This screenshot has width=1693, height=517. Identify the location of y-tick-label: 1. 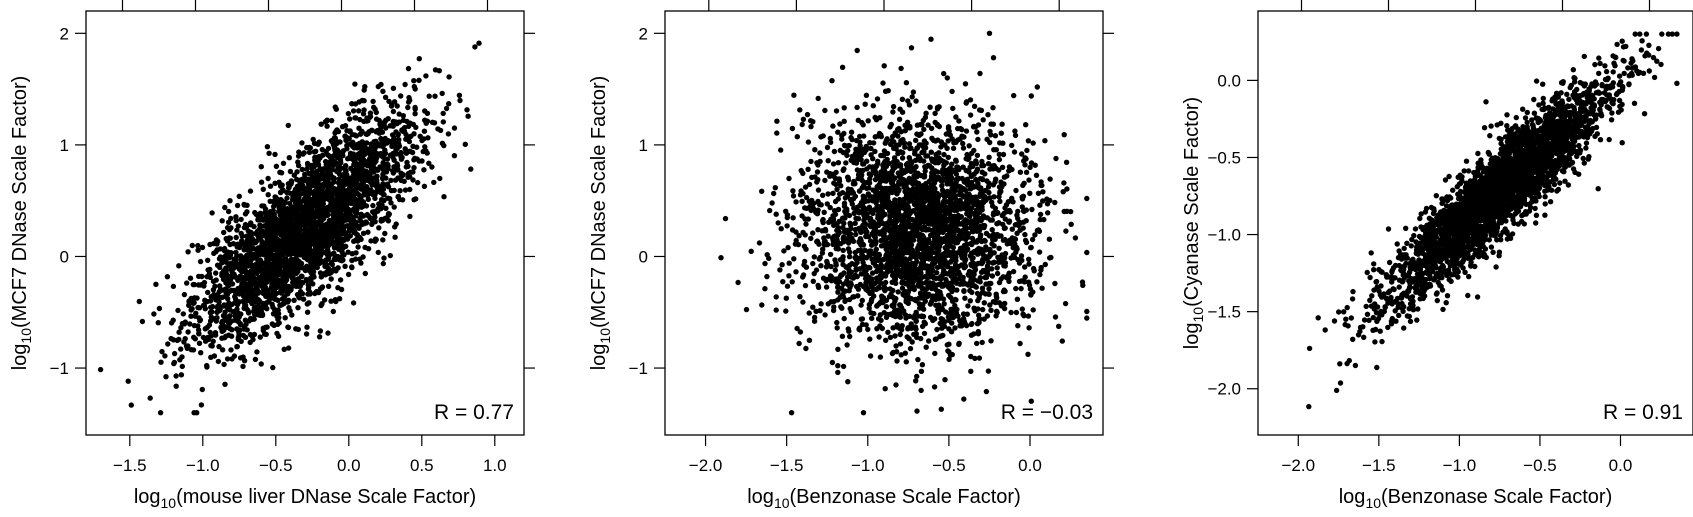
(64, 145).